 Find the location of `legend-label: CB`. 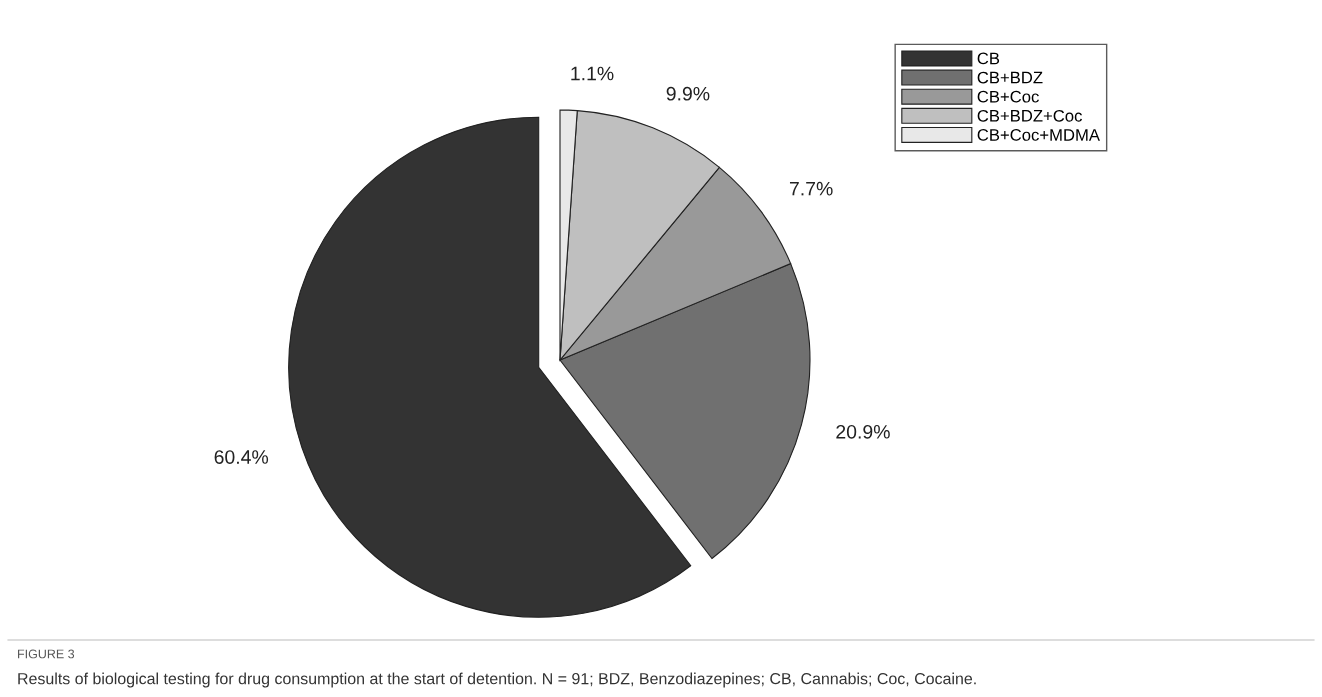

legend-label: CB is located at coordinates (988, 58).